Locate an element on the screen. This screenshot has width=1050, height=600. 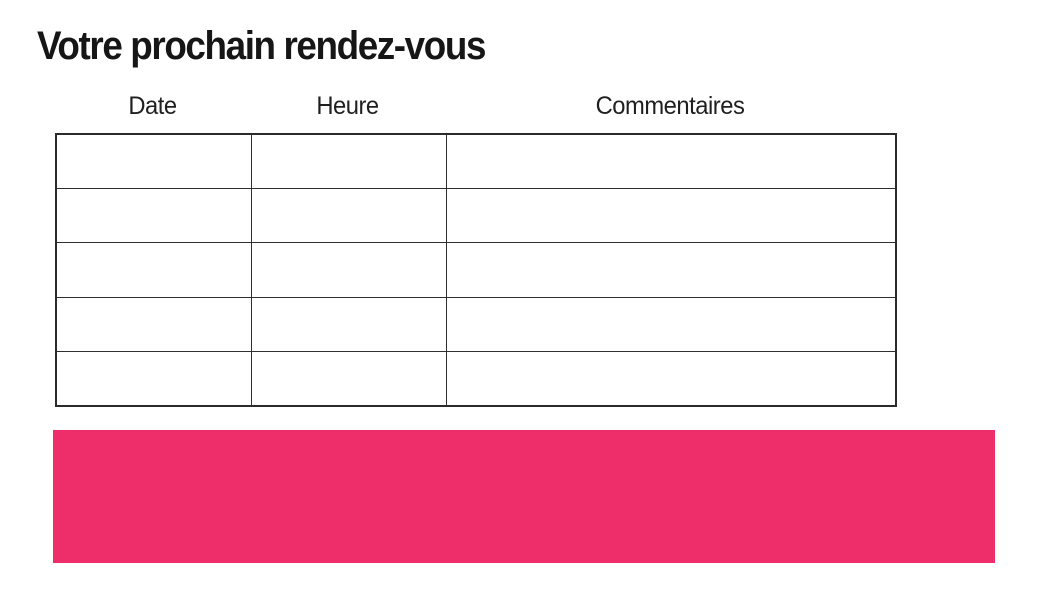
page-title: Votre prochain rendez-vous is located at coordinates (261, 46).